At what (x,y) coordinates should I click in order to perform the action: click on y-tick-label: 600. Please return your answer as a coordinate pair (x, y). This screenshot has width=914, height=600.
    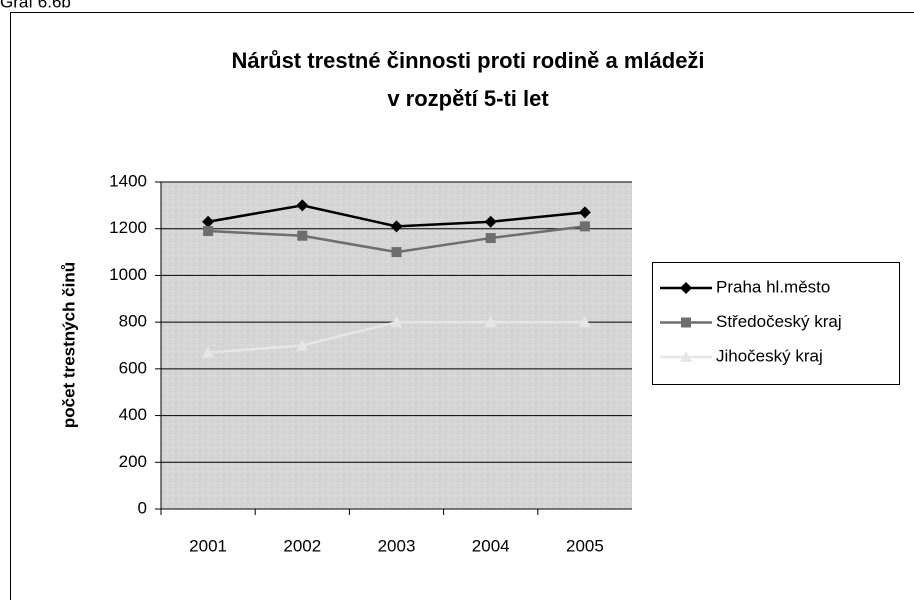
    Looking at the image, I should click on (133, 367).